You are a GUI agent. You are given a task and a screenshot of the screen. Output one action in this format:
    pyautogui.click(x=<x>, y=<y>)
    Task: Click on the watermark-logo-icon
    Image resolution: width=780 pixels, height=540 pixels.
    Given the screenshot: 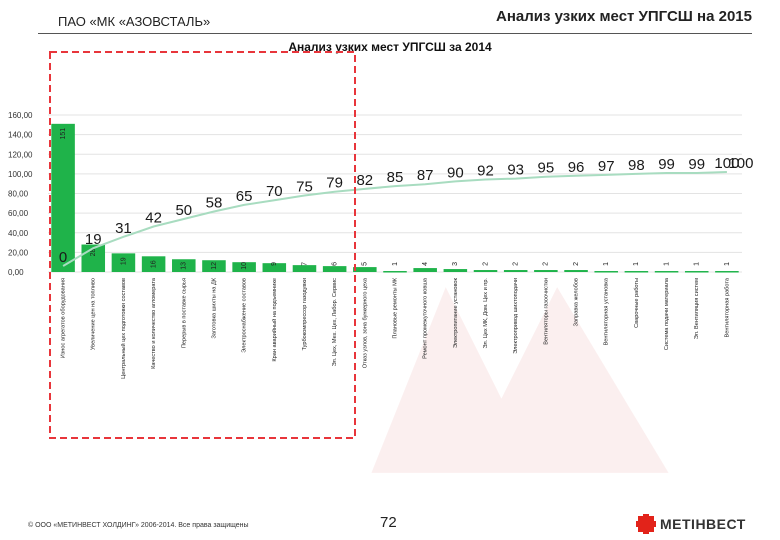 What is the action you would take?
    pyautogui.click(x=520, y=380)
    